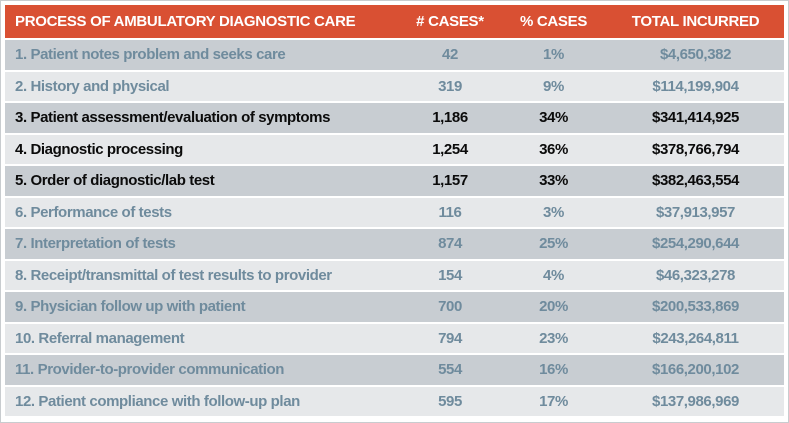  Describe the element at coordinates (553, 181) in the screenshot. I see `pct-cases-cell: 33%` at that location.